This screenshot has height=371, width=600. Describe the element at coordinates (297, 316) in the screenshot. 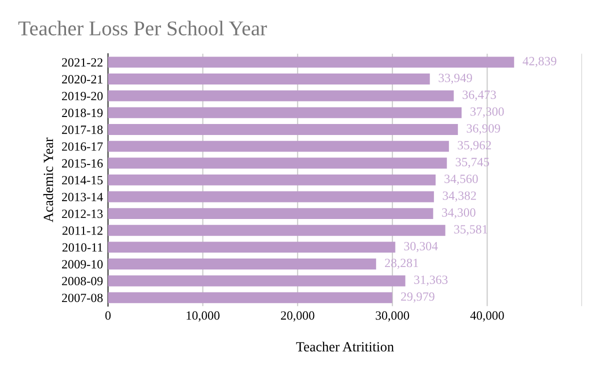

I see `x-tick-label: 20,000` at that location.